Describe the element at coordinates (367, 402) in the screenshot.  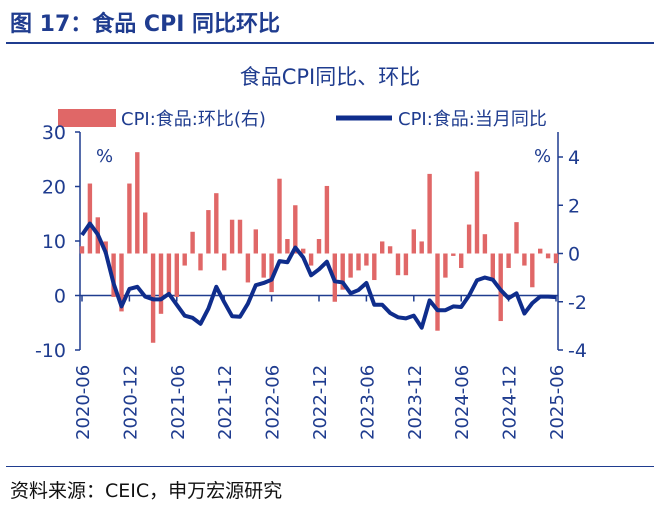
I see `x-tick-label: 2023-06` at that location.